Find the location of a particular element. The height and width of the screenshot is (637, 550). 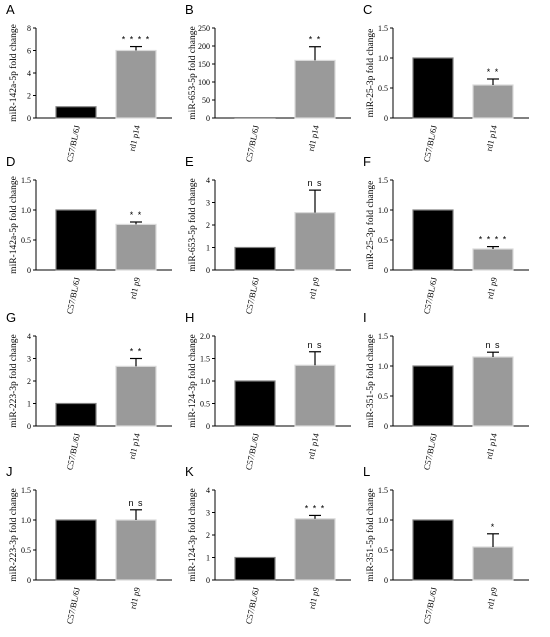

panel-letter: A is located at coordinates (10, 9).